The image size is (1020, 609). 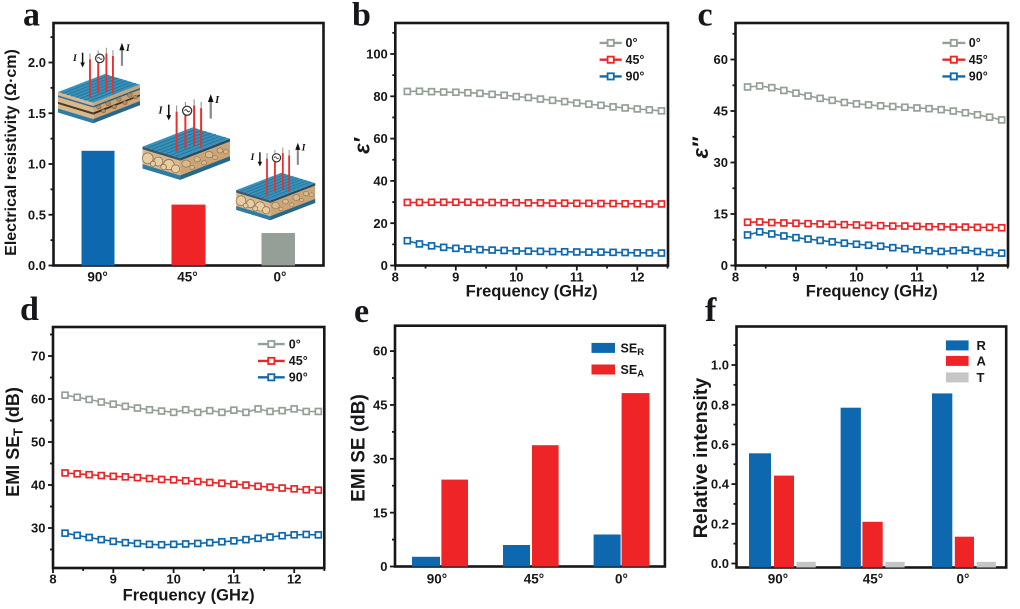 What do you see at coordinates (37, 214) in the screenshot?
I see `svg-text: 0.5` at bounding box center [37, 214].